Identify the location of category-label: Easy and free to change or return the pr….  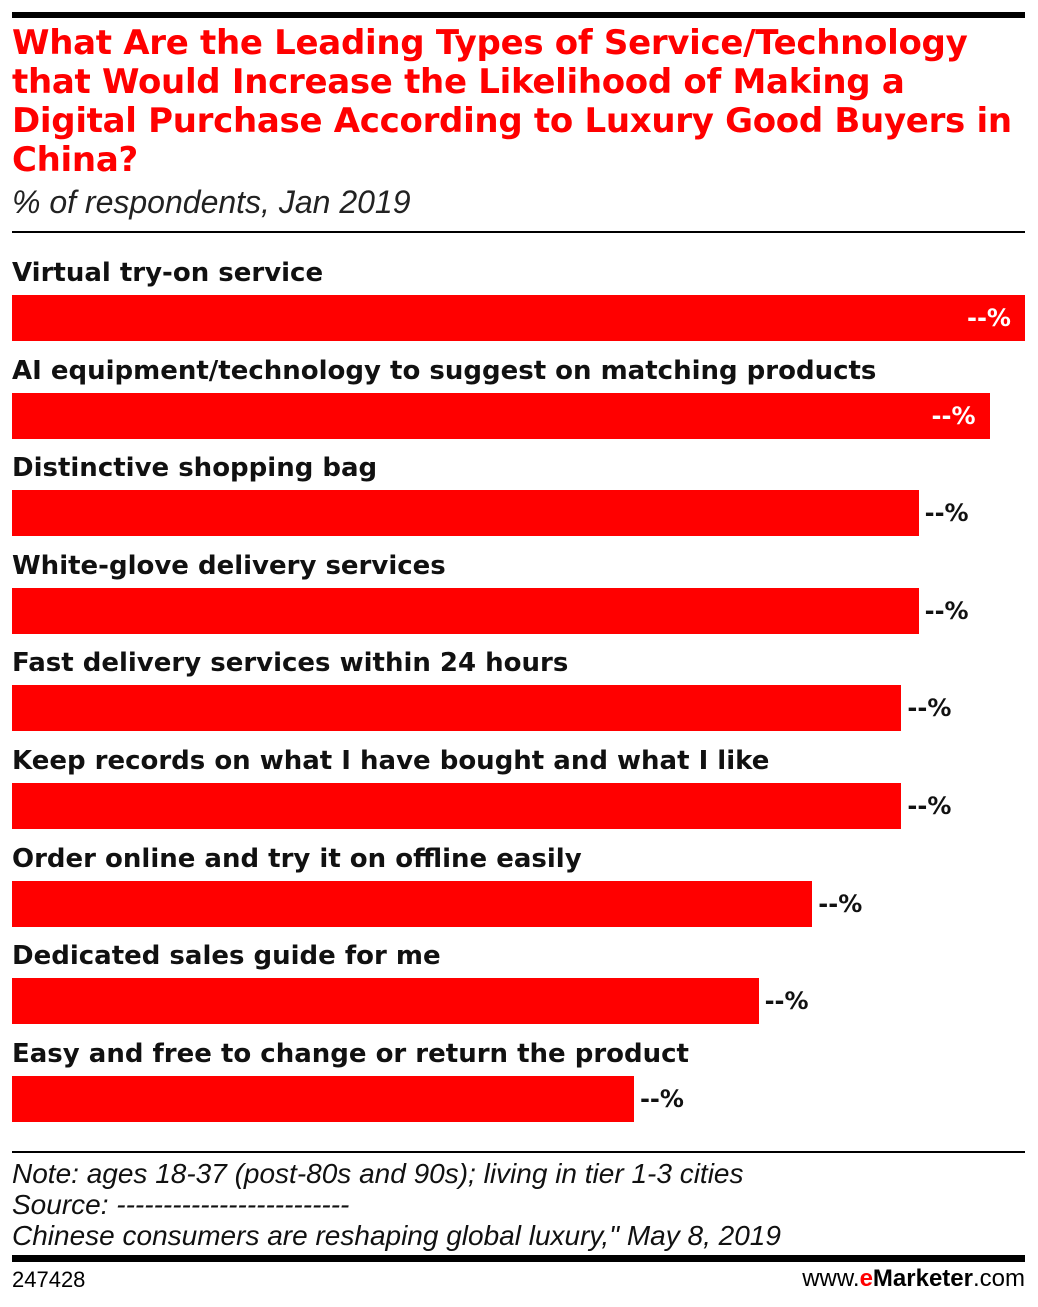
(350, 1053).